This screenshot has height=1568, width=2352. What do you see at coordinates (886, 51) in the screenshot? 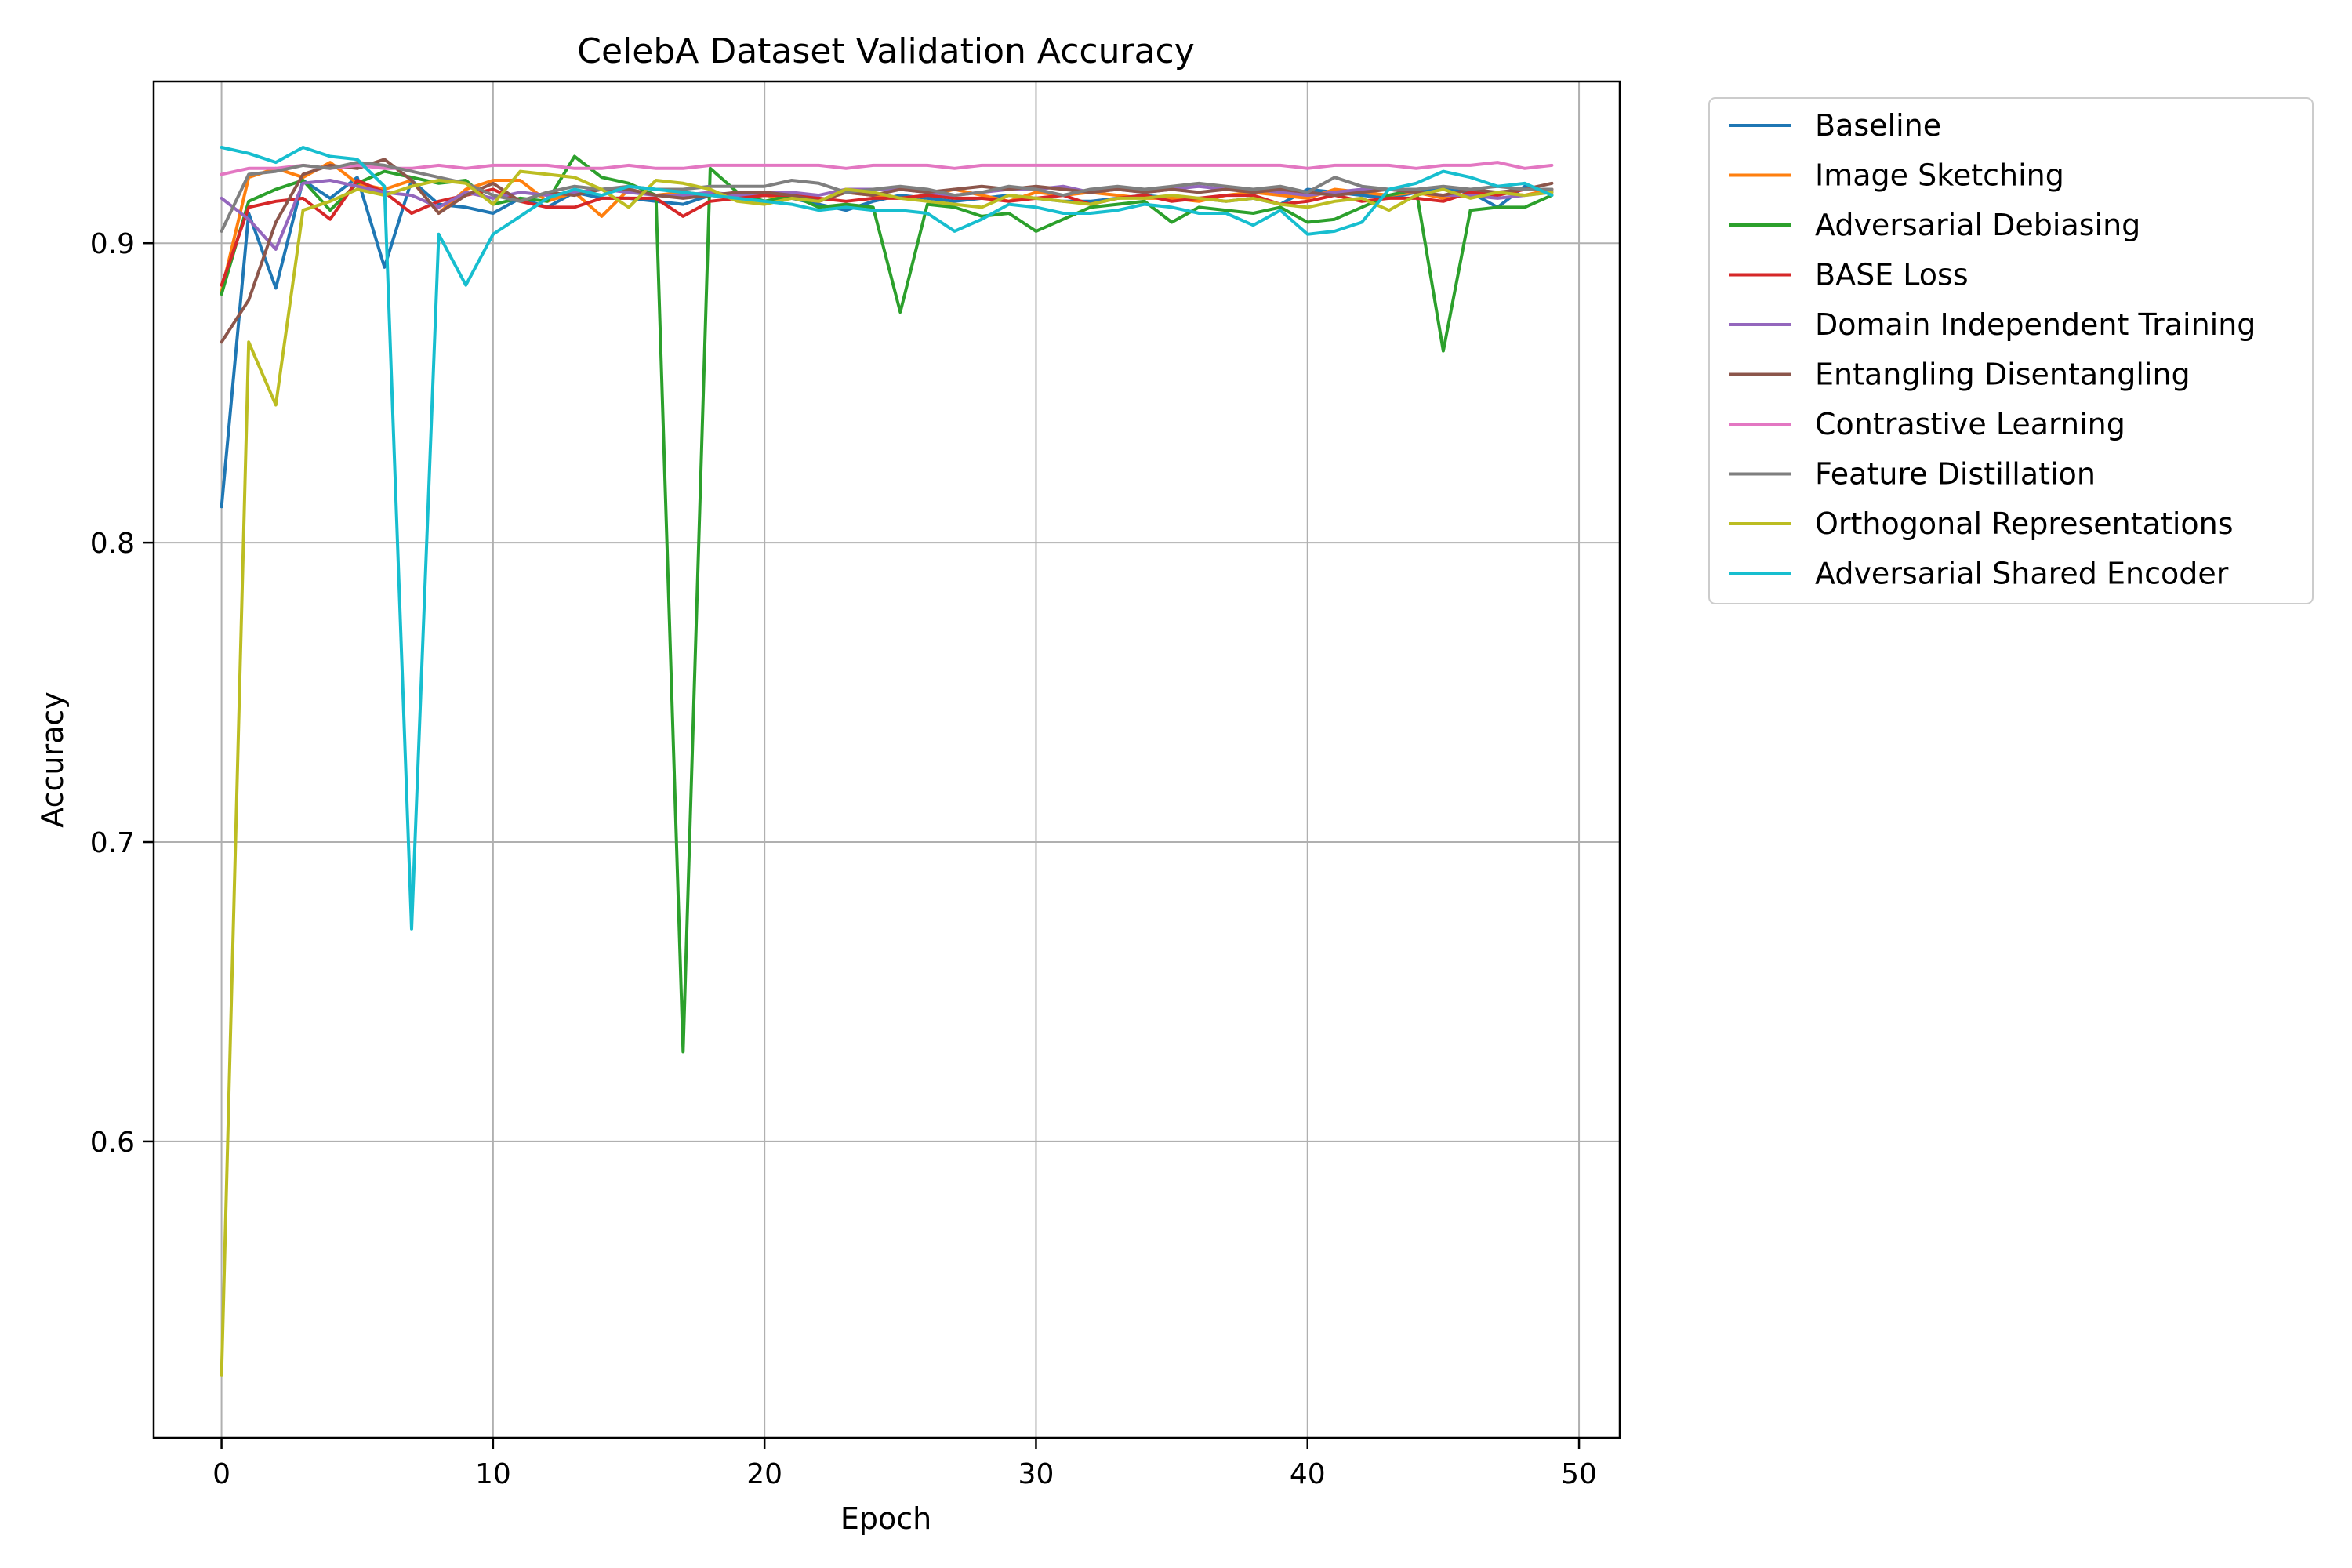
I see `chart-title: CelebA Dataset Validation Accuracy` at bounding box center [886, 51].